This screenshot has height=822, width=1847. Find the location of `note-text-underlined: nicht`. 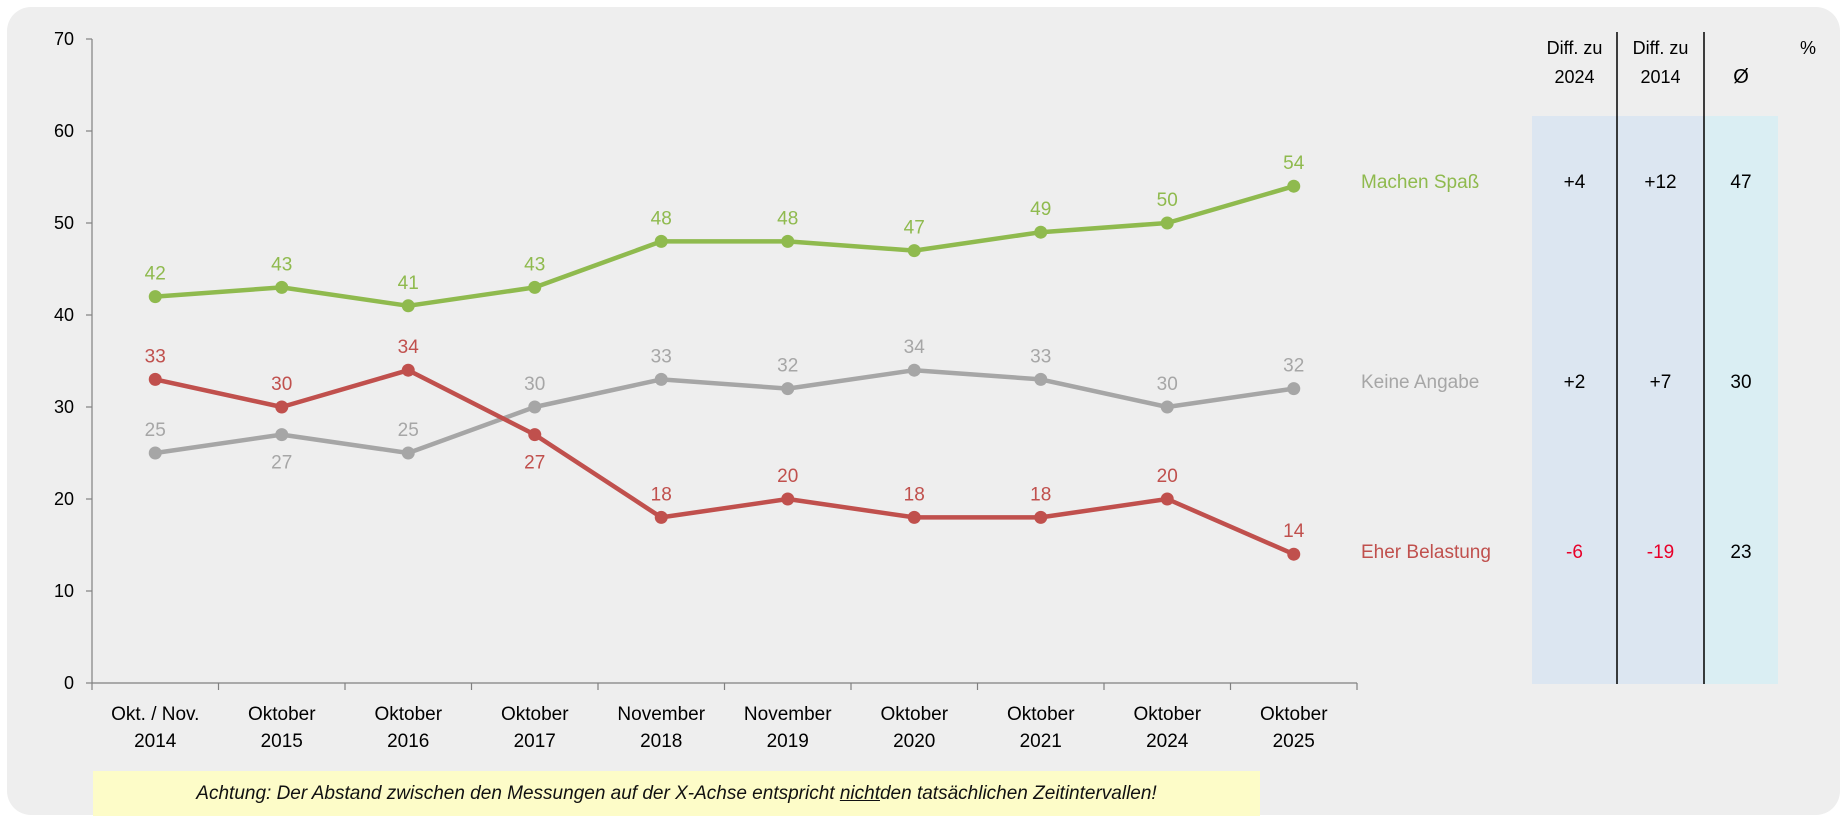

note-text-underlined: nicht is located at coordinates (859, 793).